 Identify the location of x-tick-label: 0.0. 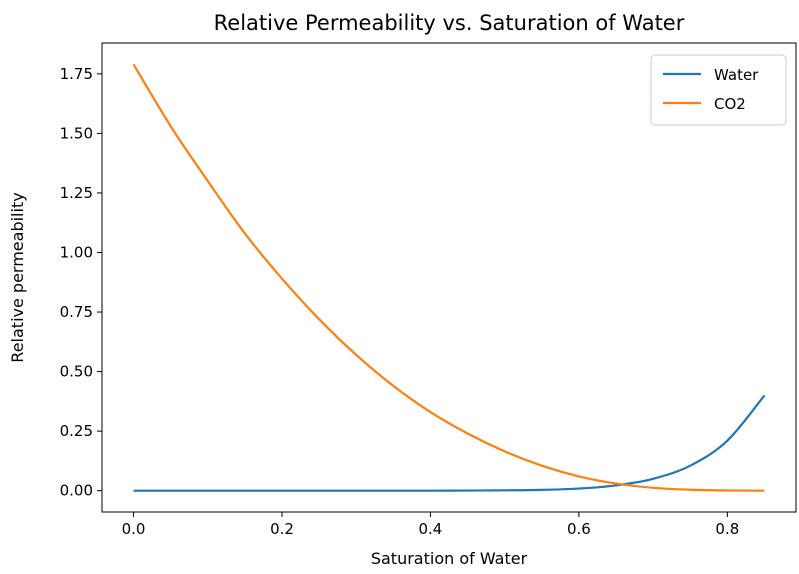
(134, 529).